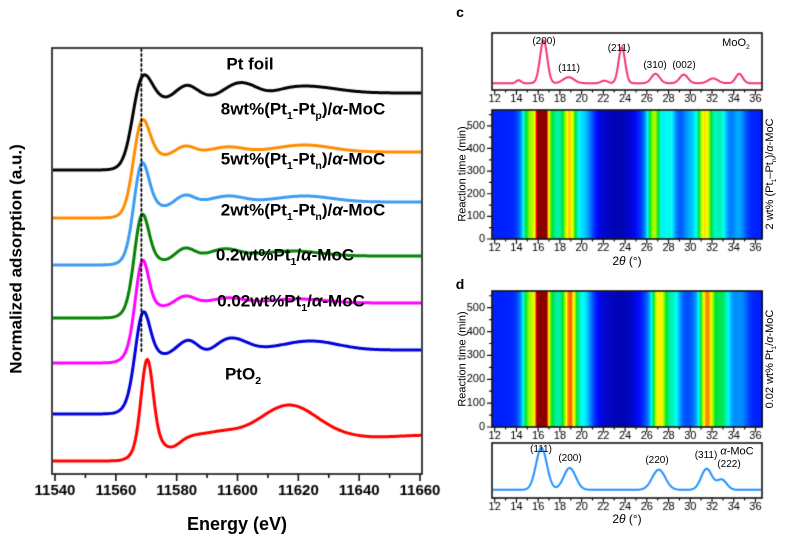  Describe the element at coordinates (285, 256) in the screenshot. I see `curve-label-0p2wt: 0.2wt%Pt1/α-MoC` at that location.